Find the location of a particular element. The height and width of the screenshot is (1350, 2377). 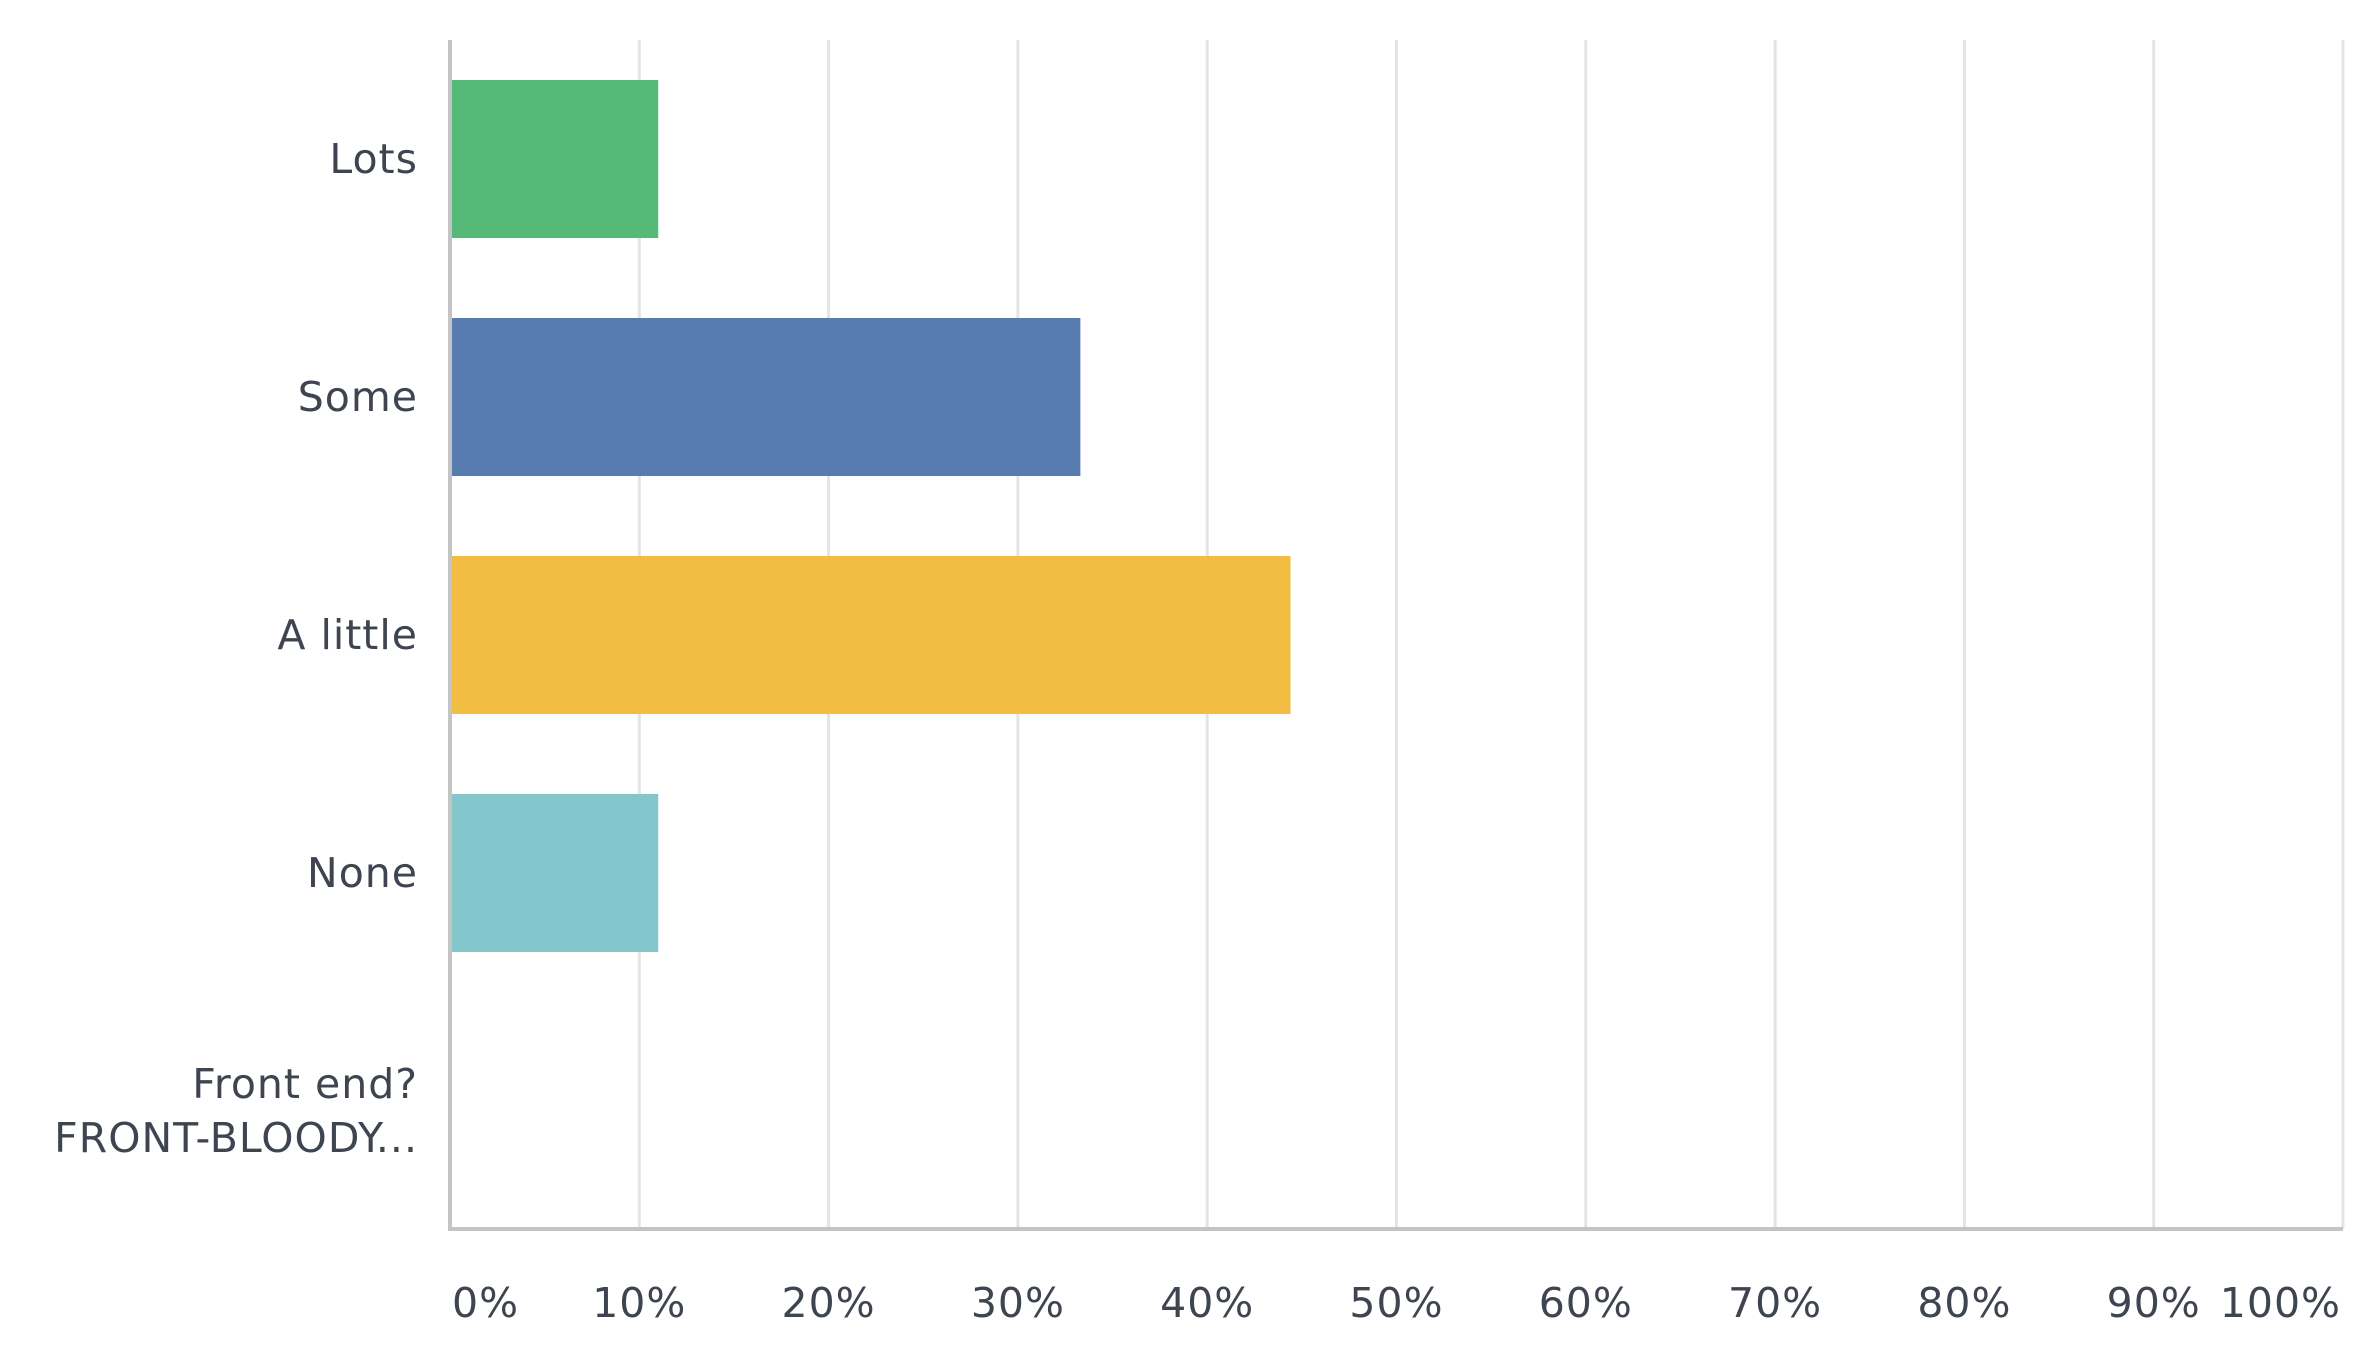

x-tick-label: 60% is located at coordinates (1586, 1303).